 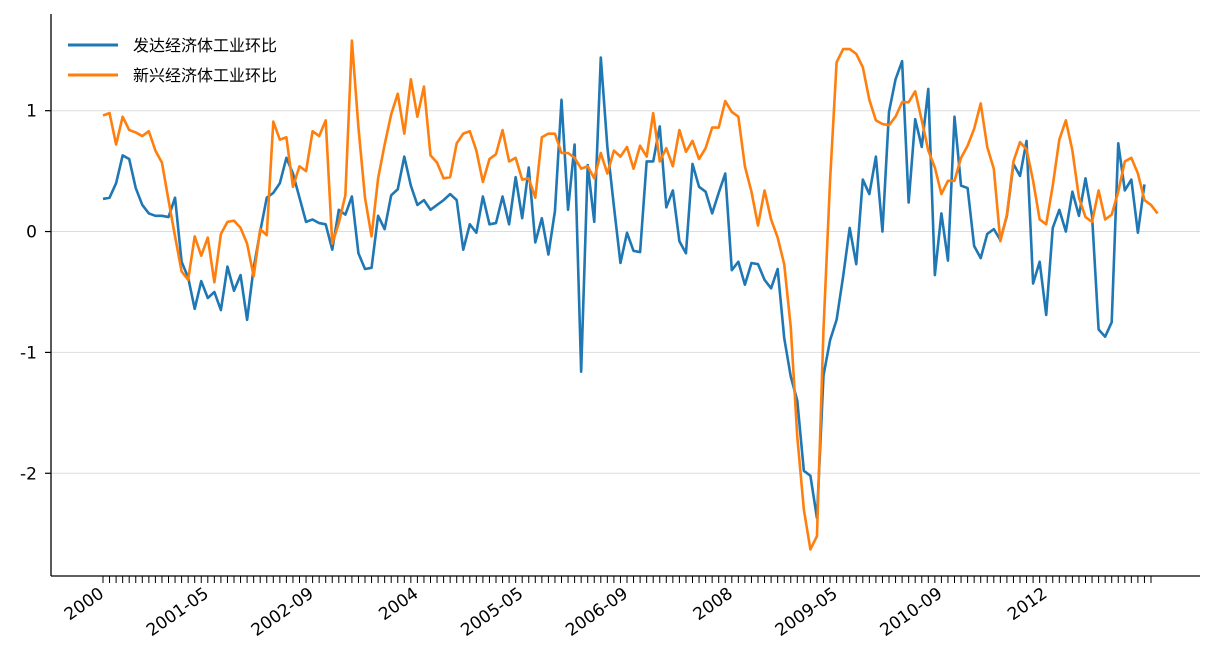 I want to click on legend-label-developed: 发达经济体工业环比, so click(x=205, y=45).